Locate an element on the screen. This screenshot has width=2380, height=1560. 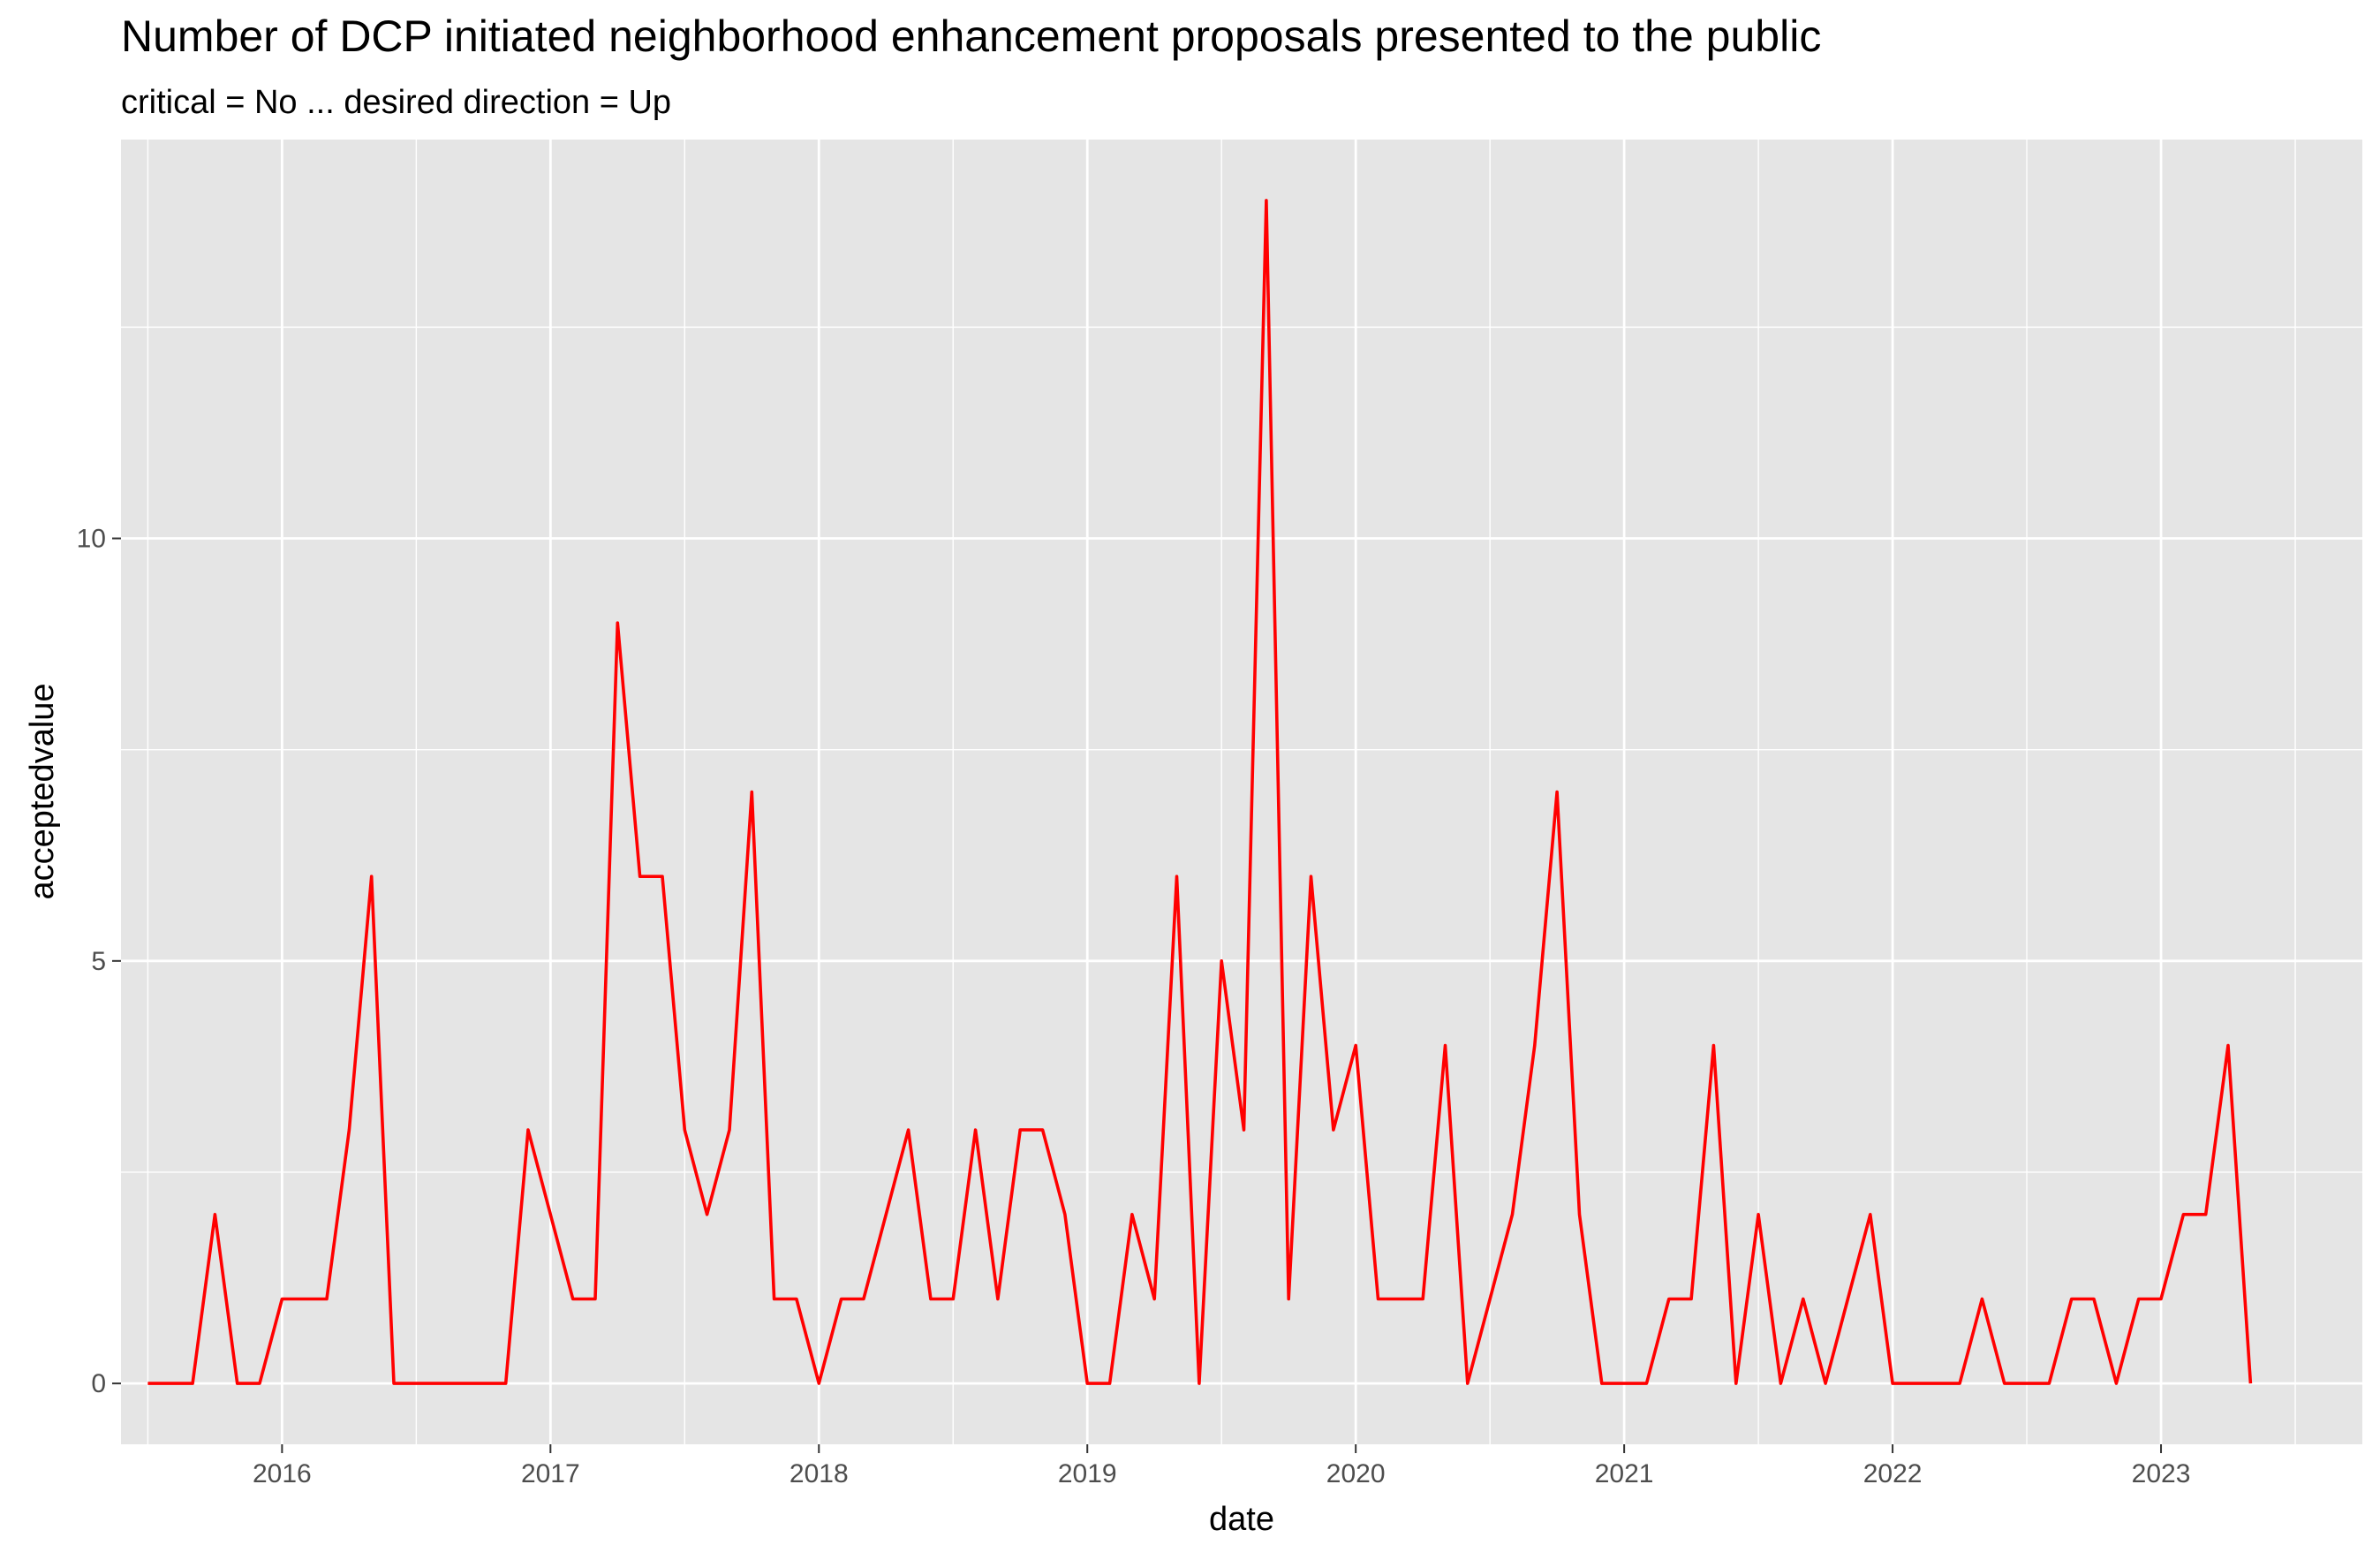
x-axis: 2016 2017 2018 2019 2020 2021 2022 2023 is located at coordinates (1221, 1466).